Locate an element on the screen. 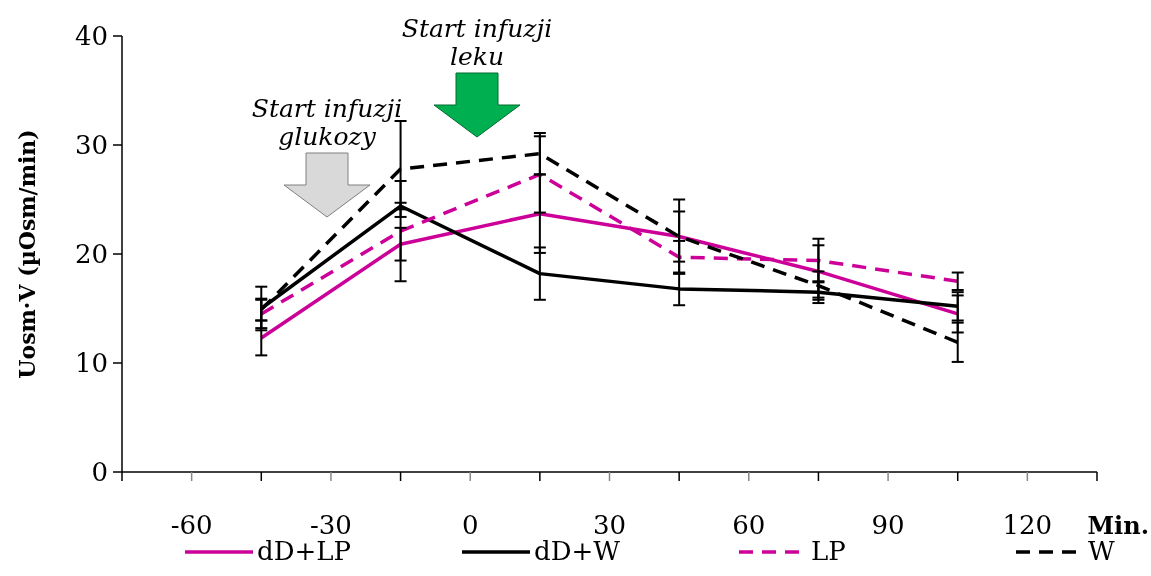  annotation: Start infuzji leku is located at coordinates (477, 42).